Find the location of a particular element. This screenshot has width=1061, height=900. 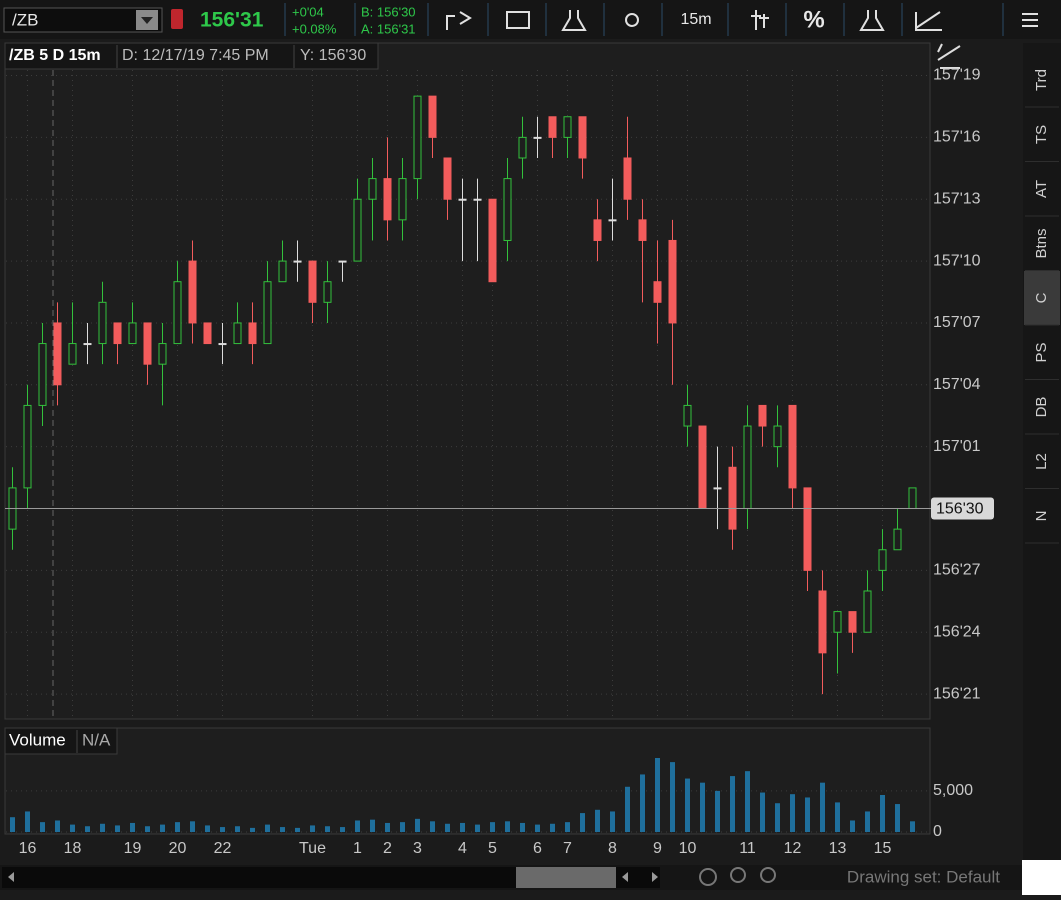

y-tick-label: 157'19 is located at coordinates (957, 75).